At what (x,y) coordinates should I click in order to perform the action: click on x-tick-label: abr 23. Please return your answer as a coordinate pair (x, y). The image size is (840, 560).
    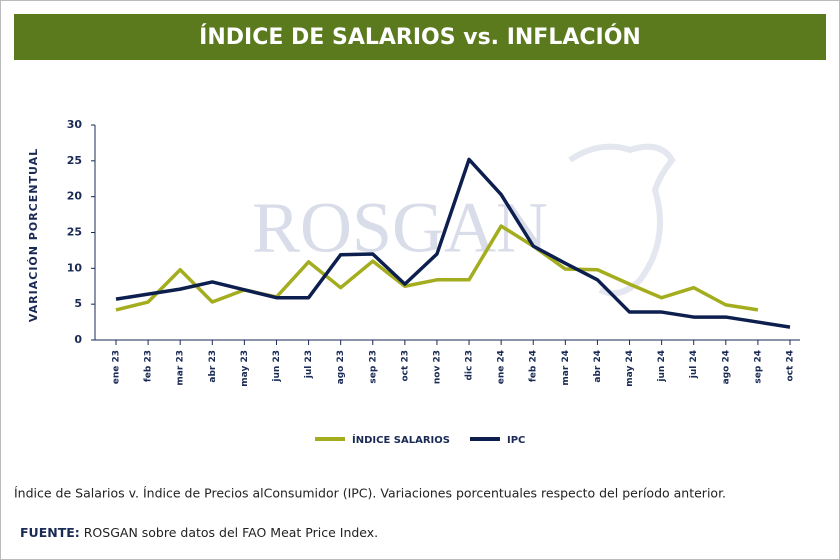
    Looking at the image, I should click on (213, 366).